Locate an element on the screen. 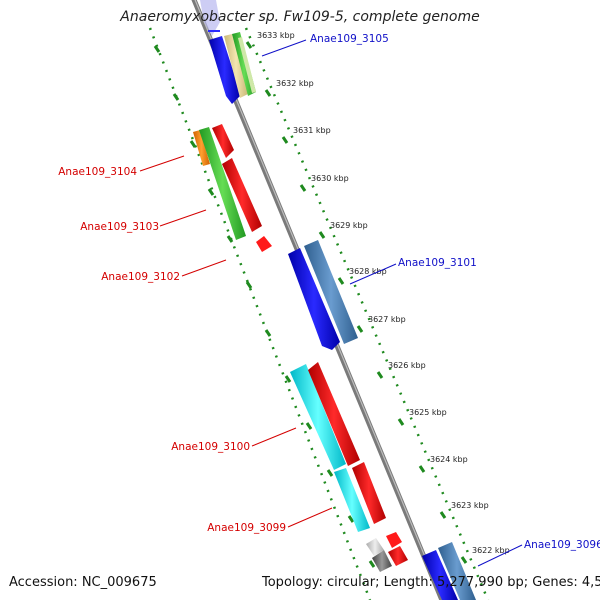 The width and height of the screenshot is (600, 604). tick-label: 3624 kbp is located at coordinates (449, 459).